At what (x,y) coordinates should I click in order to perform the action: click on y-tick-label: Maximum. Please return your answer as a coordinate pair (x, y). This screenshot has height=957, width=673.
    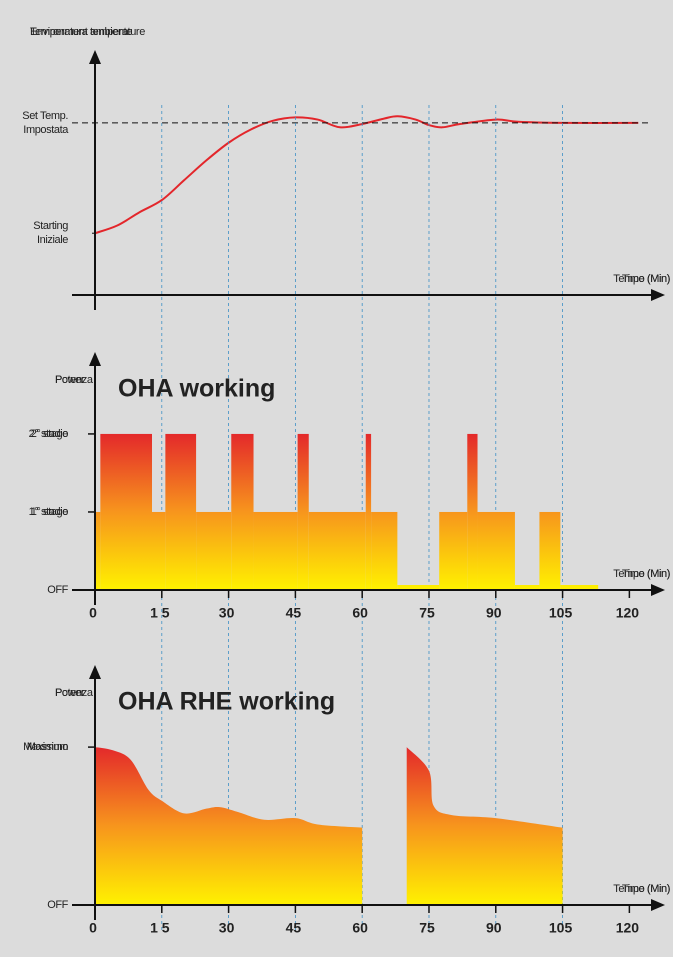
    Looking at the image, I should click on (45, 747).